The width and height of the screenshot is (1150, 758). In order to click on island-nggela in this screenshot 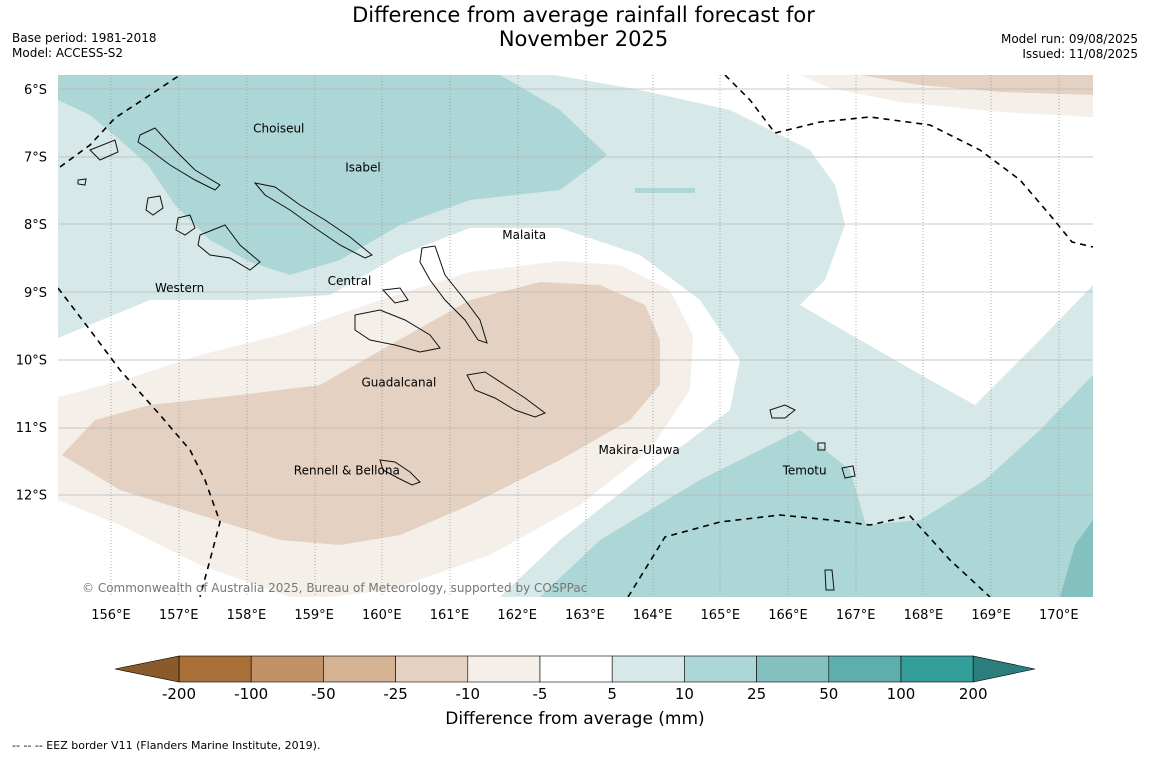, I will do `click(395, 295)`.